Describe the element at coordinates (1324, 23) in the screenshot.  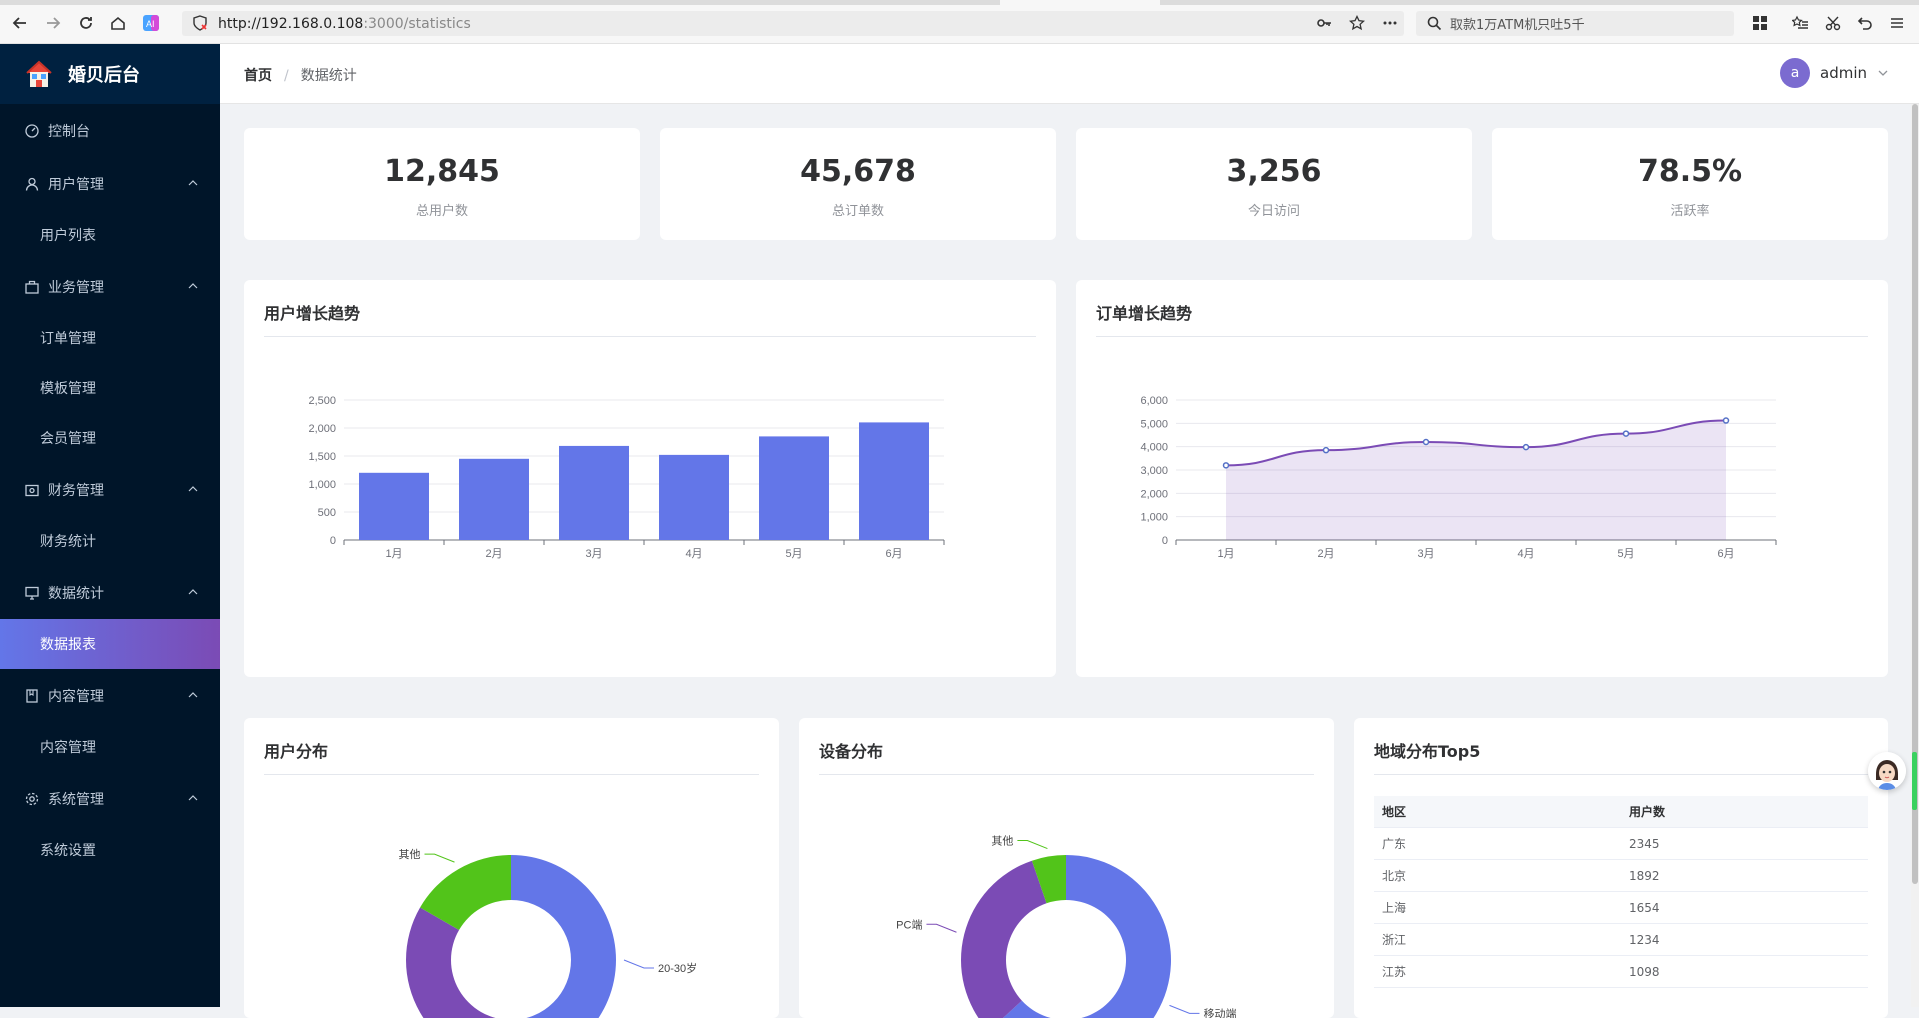
I see `key-icon` at that location.